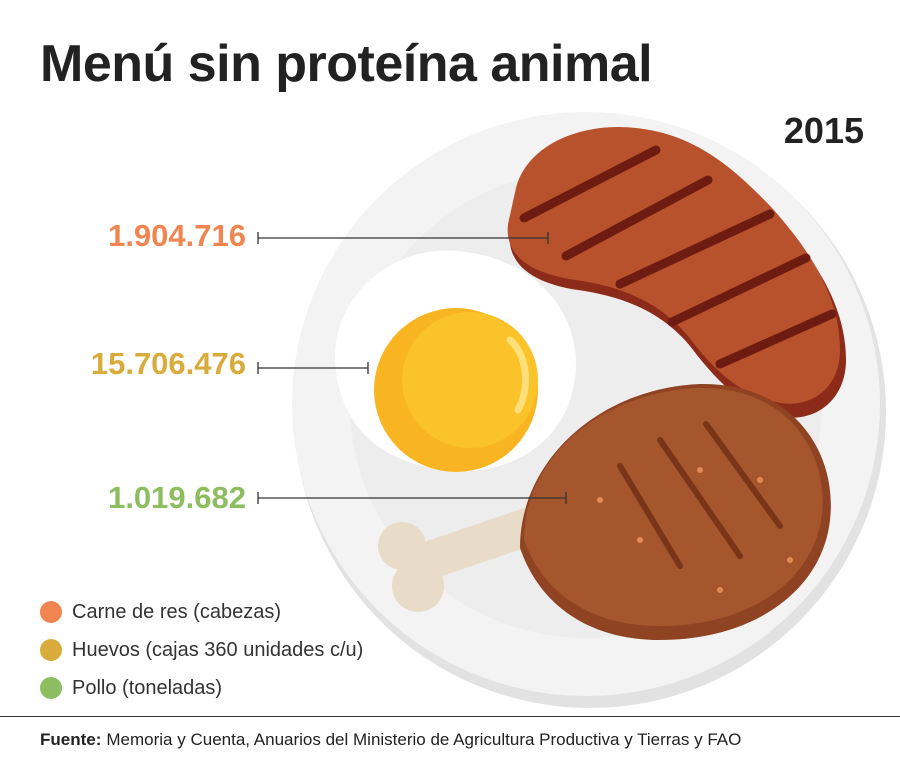 This screenshot has width=900, height=760. I want to click on legend-dot-beef, so click(51, 612).